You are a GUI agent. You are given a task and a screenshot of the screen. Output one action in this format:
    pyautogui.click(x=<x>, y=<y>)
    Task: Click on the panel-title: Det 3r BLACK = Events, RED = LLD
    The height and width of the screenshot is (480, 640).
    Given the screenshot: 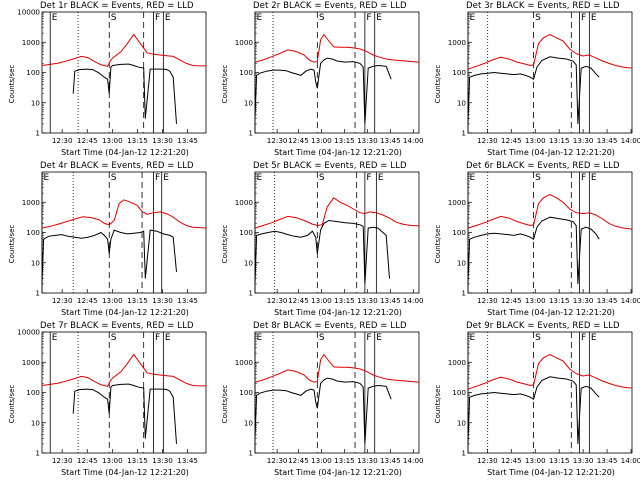 What is the action you would take?
    pyautogui.click(x=543, y=6)
    